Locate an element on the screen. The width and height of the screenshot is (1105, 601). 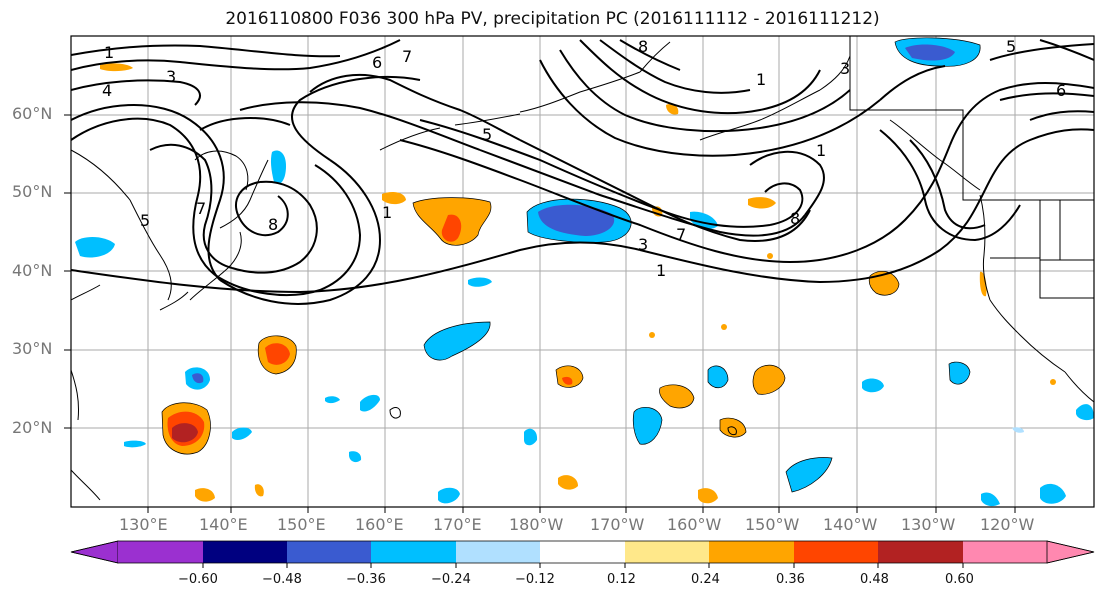
colorbar is located at coordinates (582, 554).